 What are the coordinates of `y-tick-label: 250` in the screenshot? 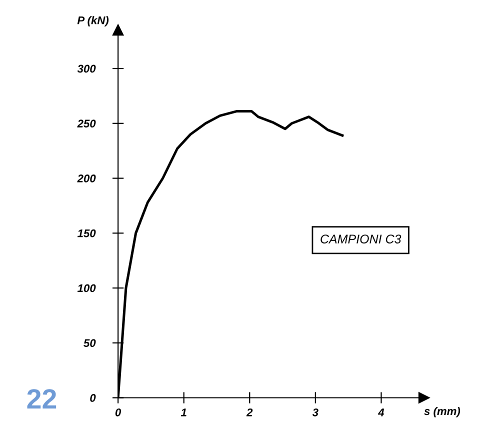 It's located at (86, 124).